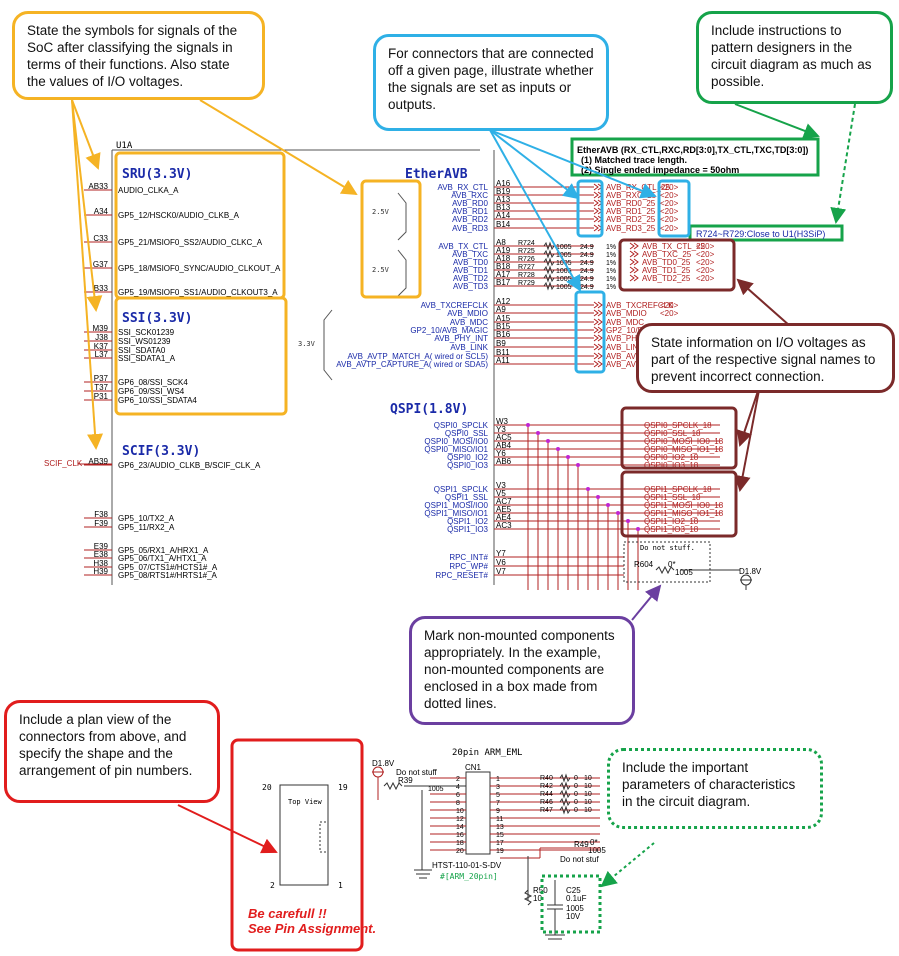 The width and height of the screenshot is (899, 956). Describe the element at coordinates (462, 575) in the screenshot. I see `rpc-pin-name: RPC_RESET#` at that location.